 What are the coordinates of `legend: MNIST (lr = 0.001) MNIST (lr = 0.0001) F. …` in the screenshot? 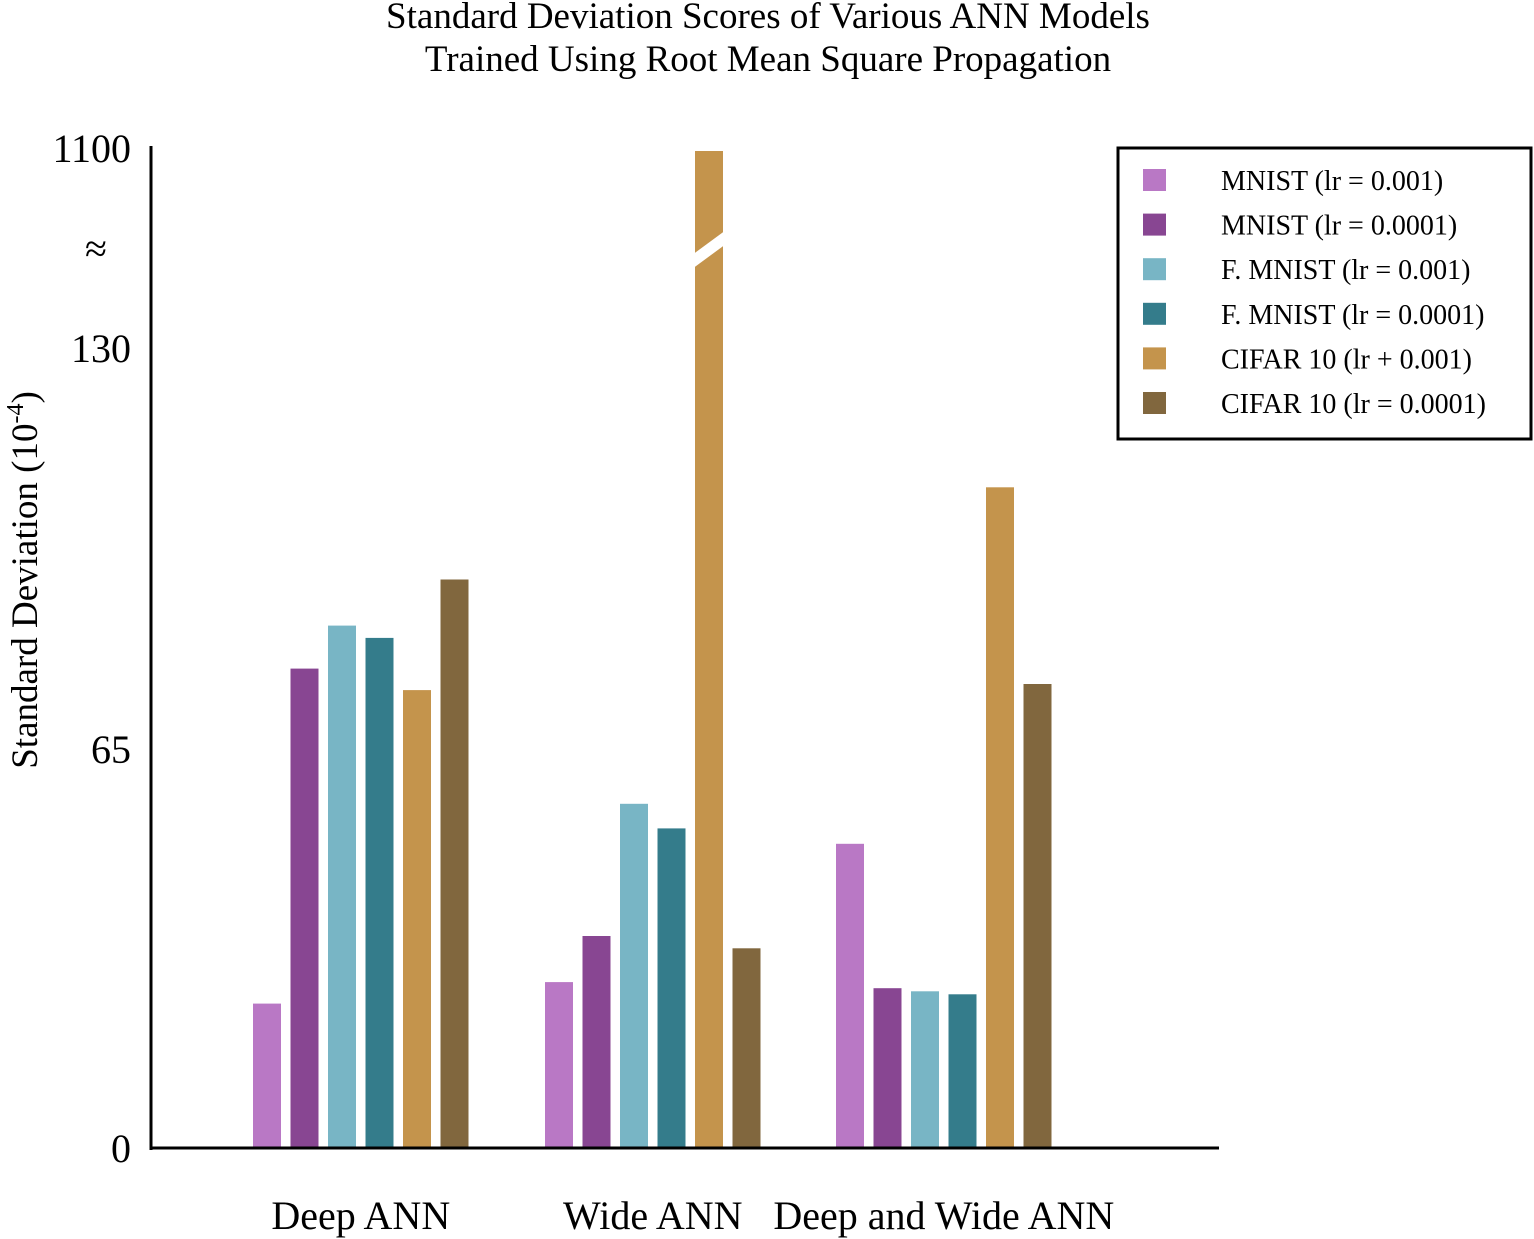 It's located at (1324, 293).